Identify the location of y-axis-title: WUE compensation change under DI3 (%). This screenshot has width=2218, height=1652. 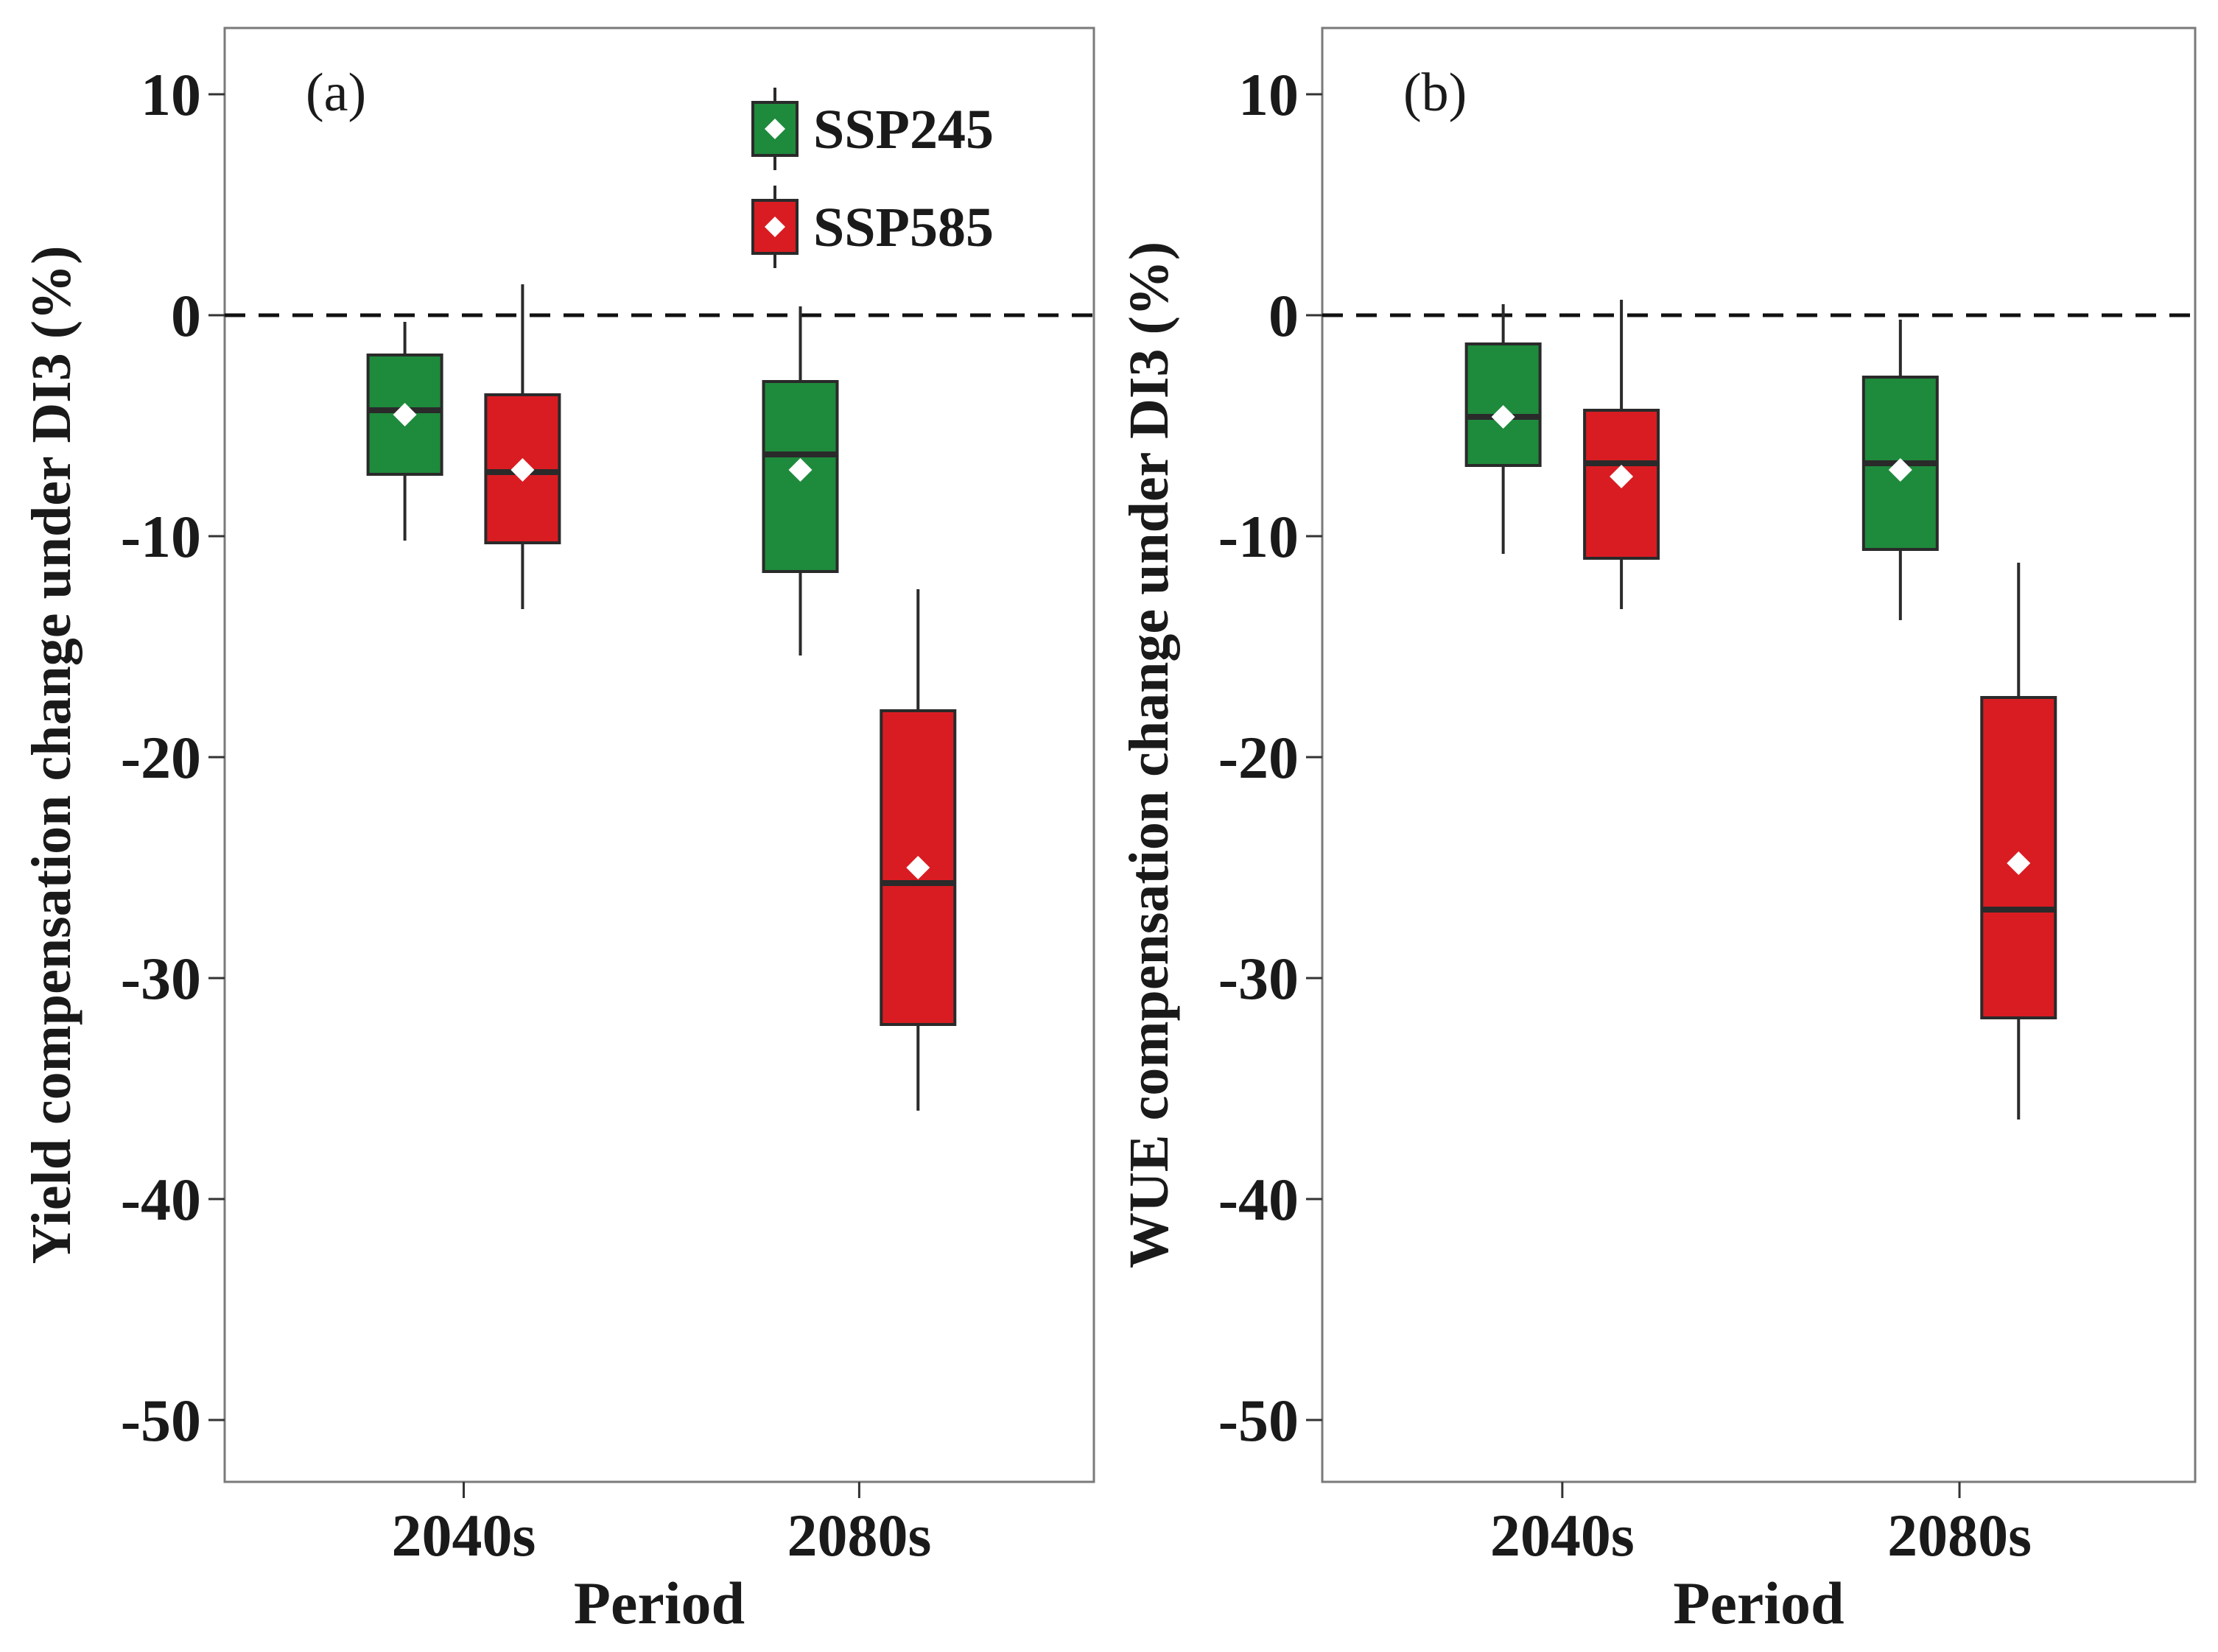
(1149, 755).